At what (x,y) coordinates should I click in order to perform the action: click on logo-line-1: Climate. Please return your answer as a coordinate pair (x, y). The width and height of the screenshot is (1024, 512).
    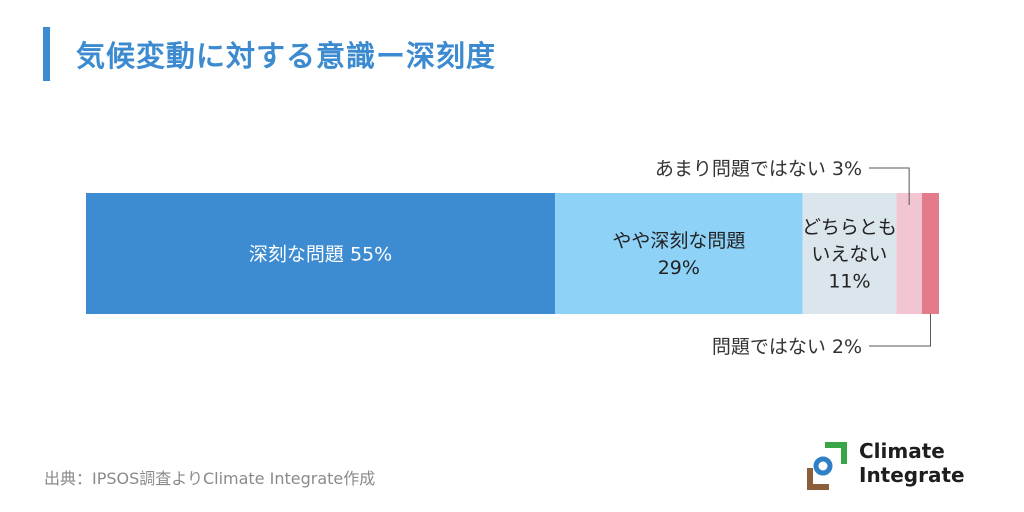
    Looking at the image, I should click on (902, 451).